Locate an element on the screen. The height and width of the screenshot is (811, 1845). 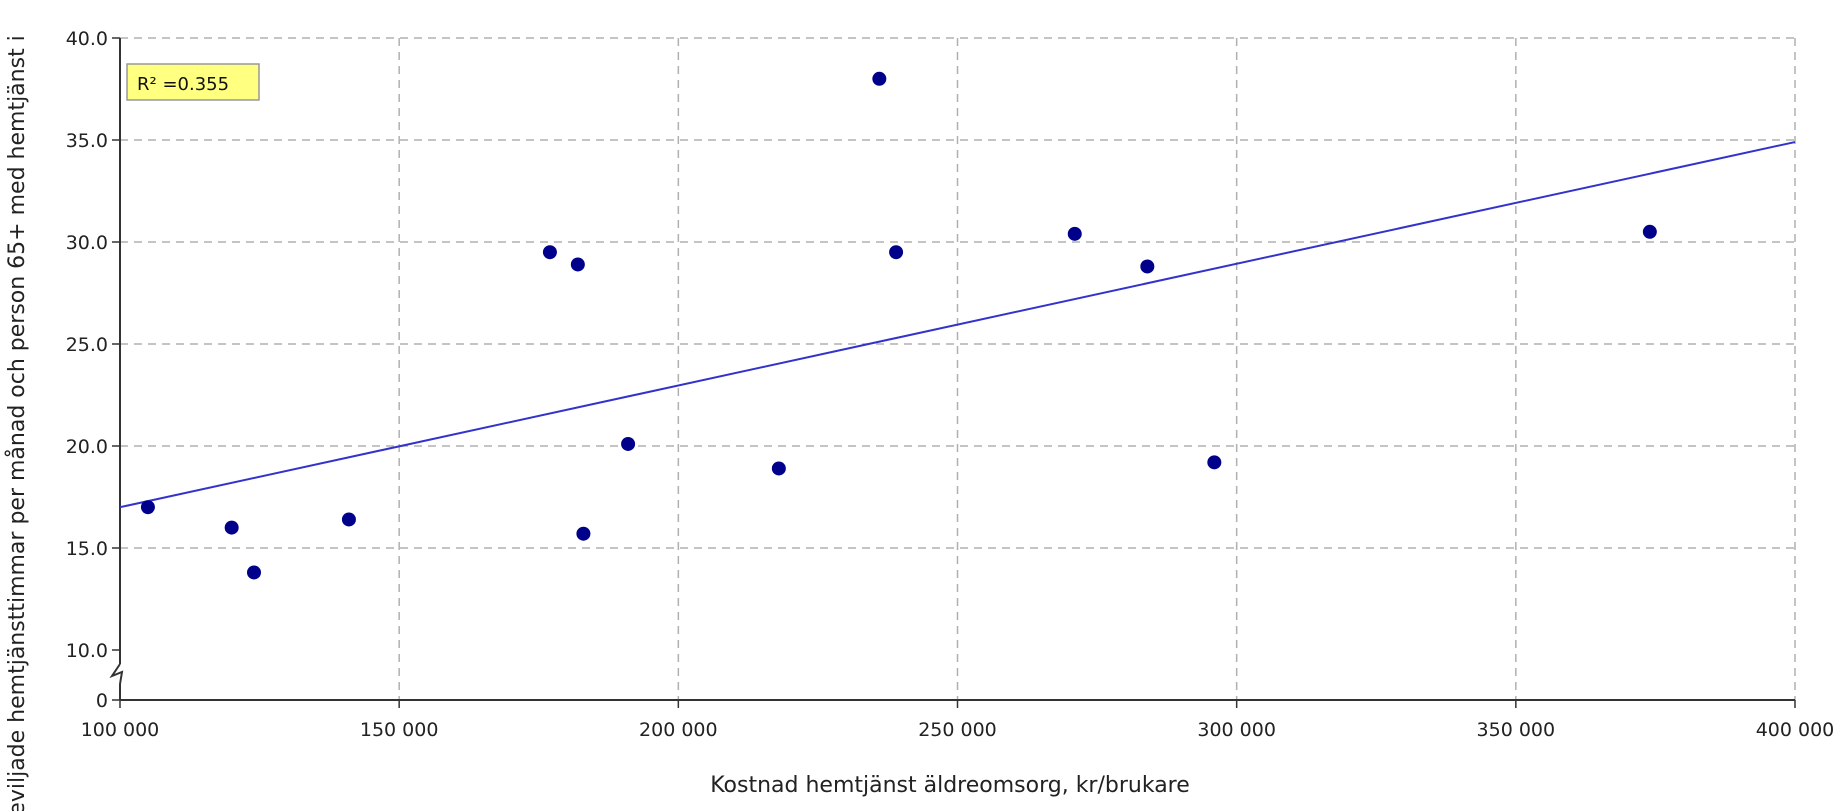
y-tick-label: 35.0 is located at coordinates (87, 141).